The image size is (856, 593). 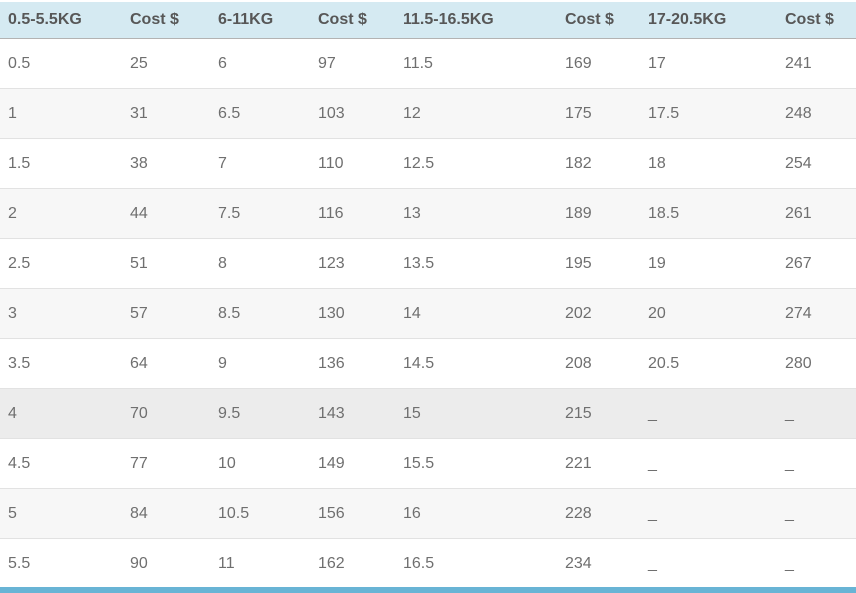 What do you see at coordinates (598, 263) in the screenshot?
I see `table-cell: 195` at bounding box center [598, 263].